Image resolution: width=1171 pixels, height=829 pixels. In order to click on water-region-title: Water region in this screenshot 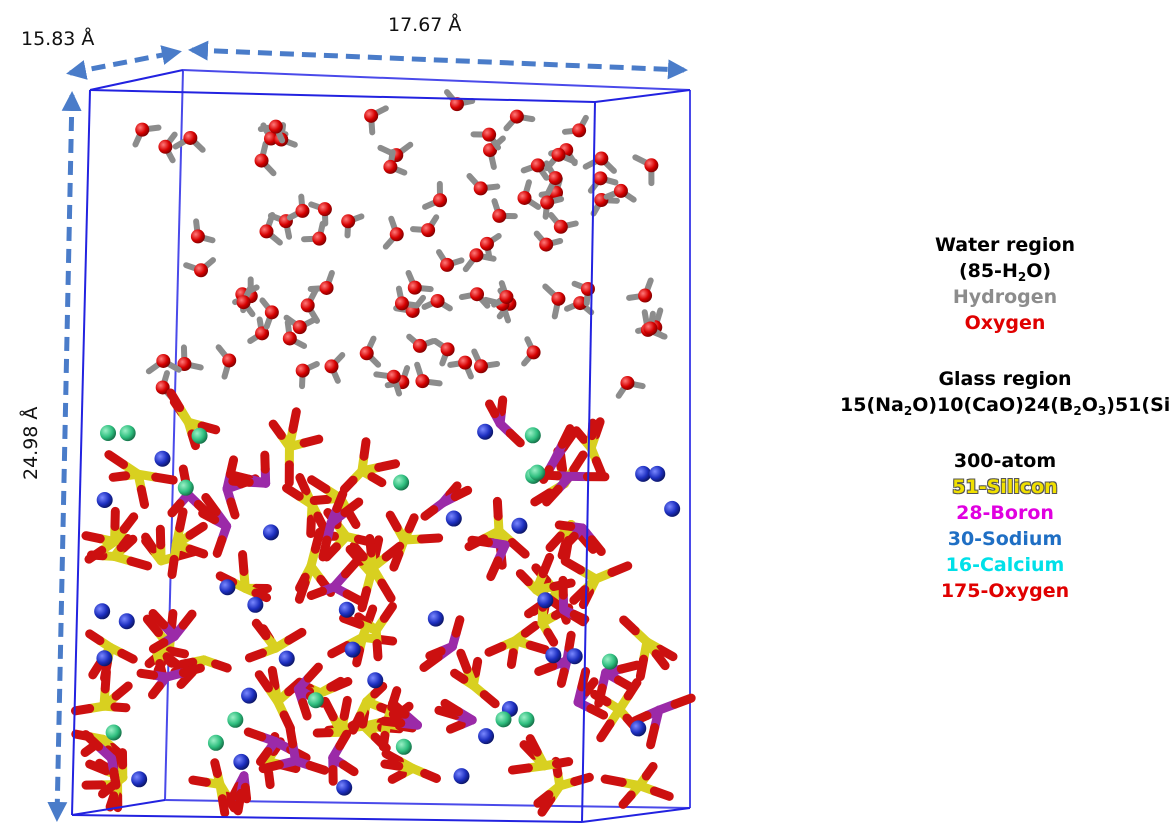, I will do `click(1004, 245)`.